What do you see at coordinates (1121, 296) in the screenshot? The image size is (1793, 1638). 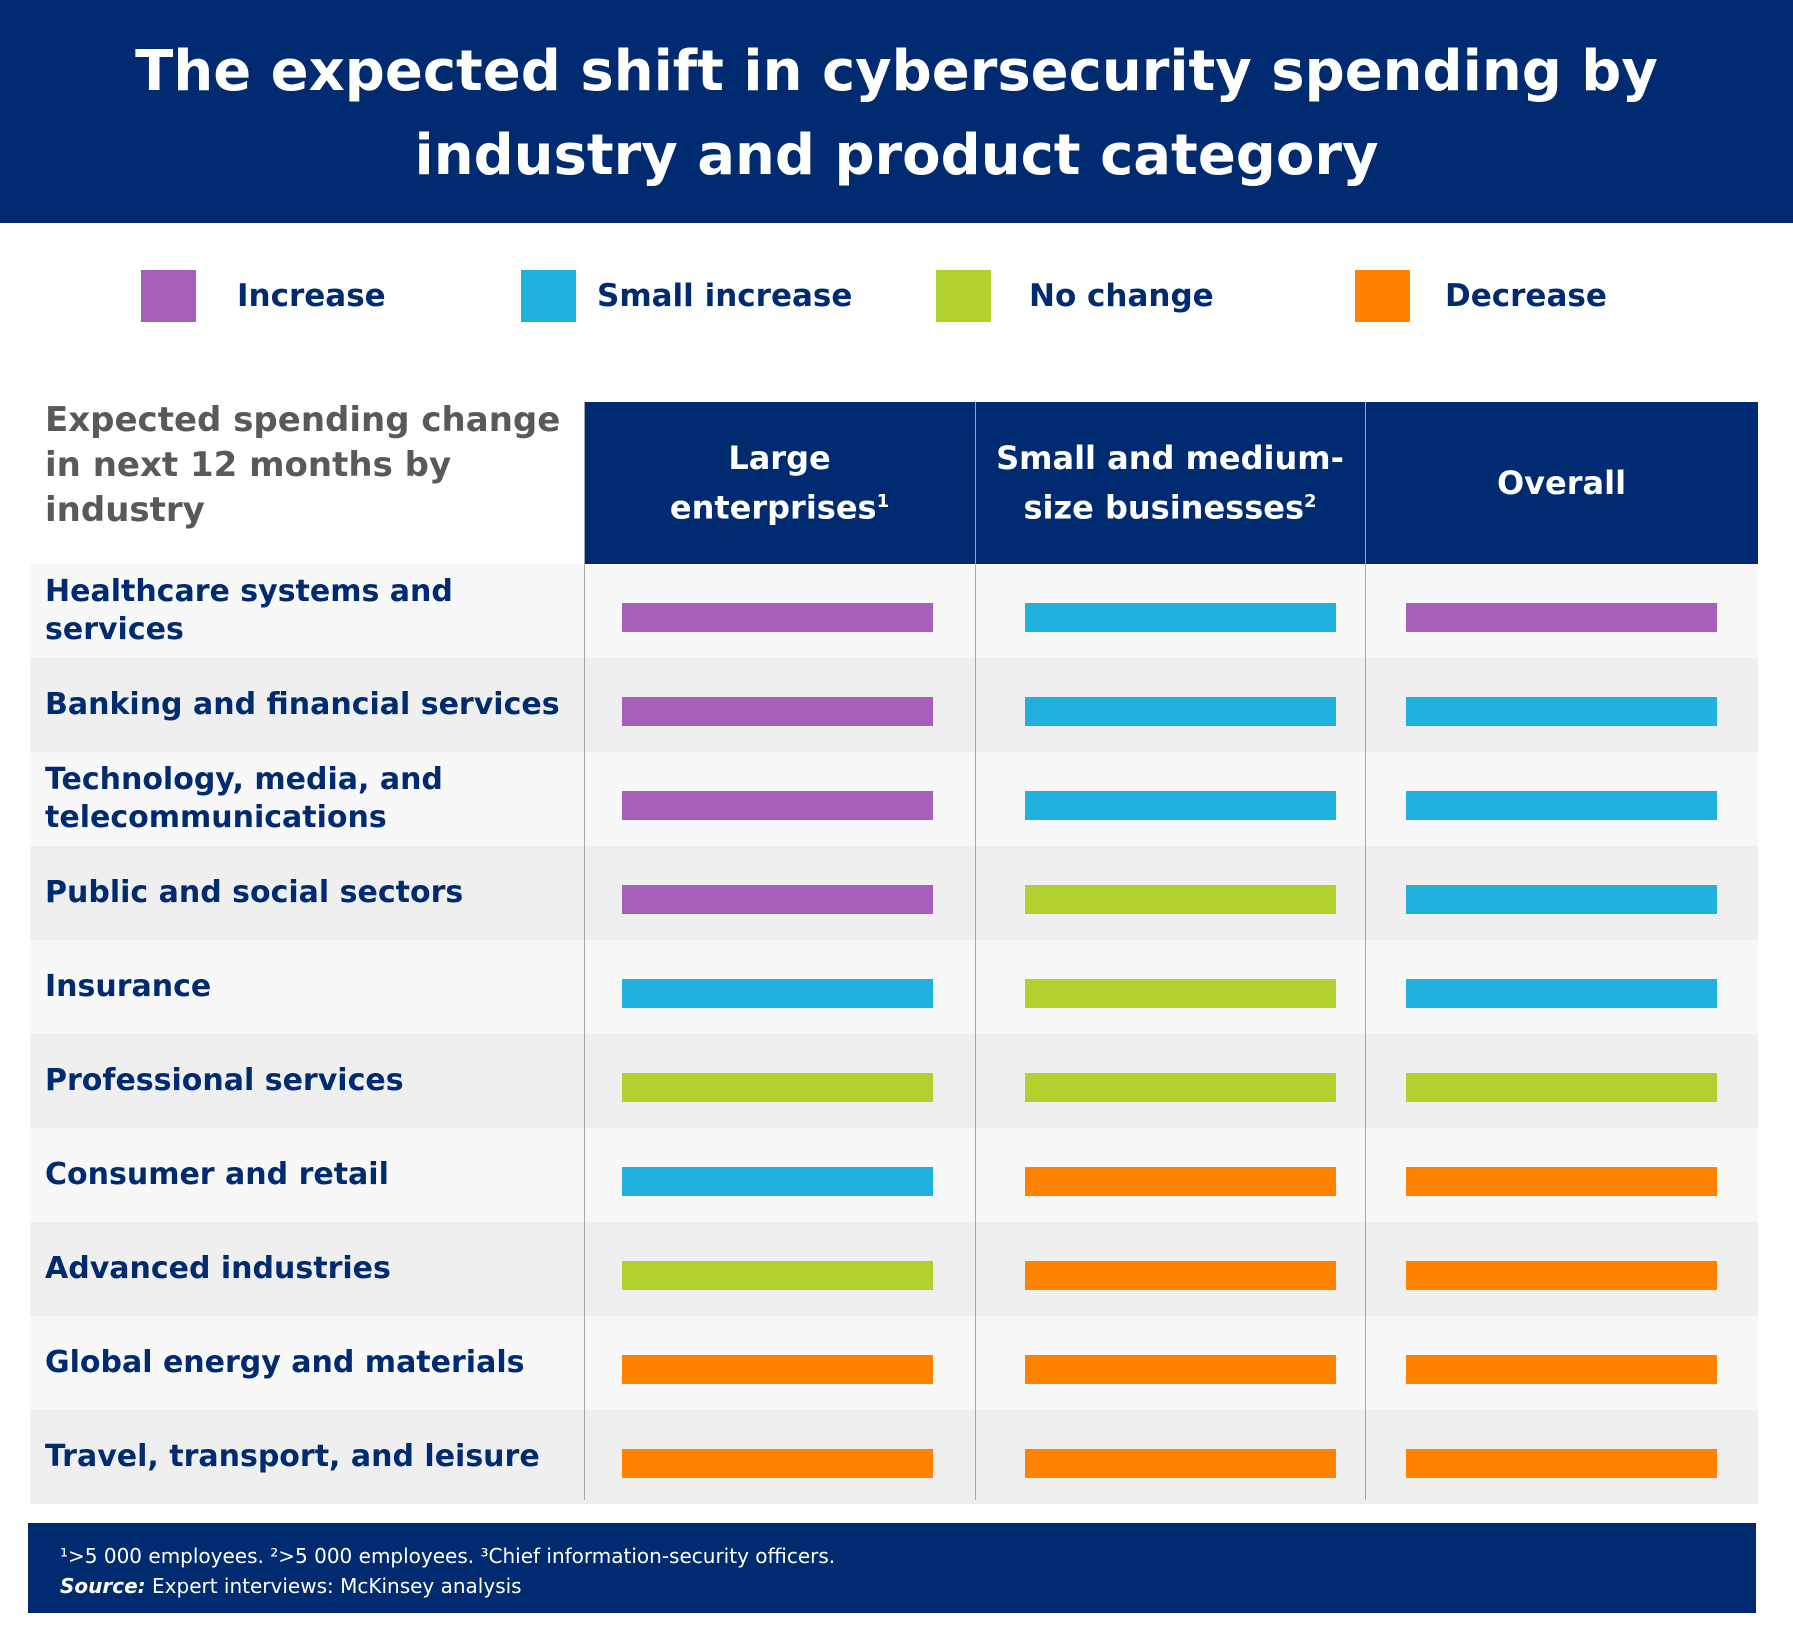 I see `legend-label: No change` at bounding box center [1121, 296].